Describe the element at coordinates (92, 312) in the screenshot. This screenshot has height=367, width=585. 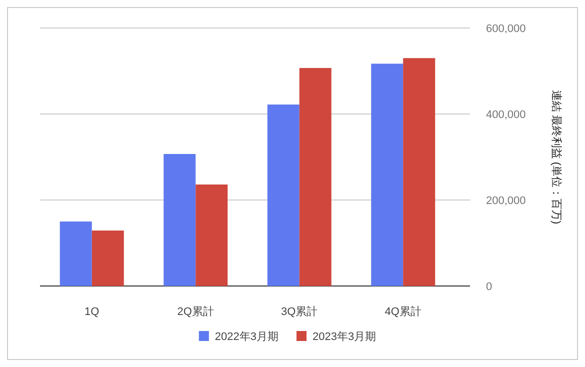
I see `x-tick-label: 1Q` at that location.